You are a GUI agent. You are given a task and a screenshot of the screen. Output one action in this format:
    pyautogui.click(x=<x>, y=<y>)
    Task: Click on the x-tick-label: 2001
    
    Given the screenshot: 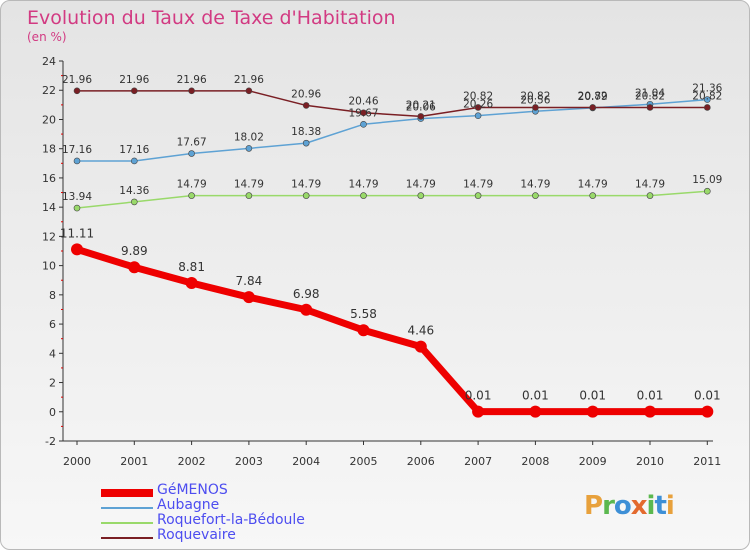 What is the action you would take?
    pyautogui.click(x=134, y=461)
    